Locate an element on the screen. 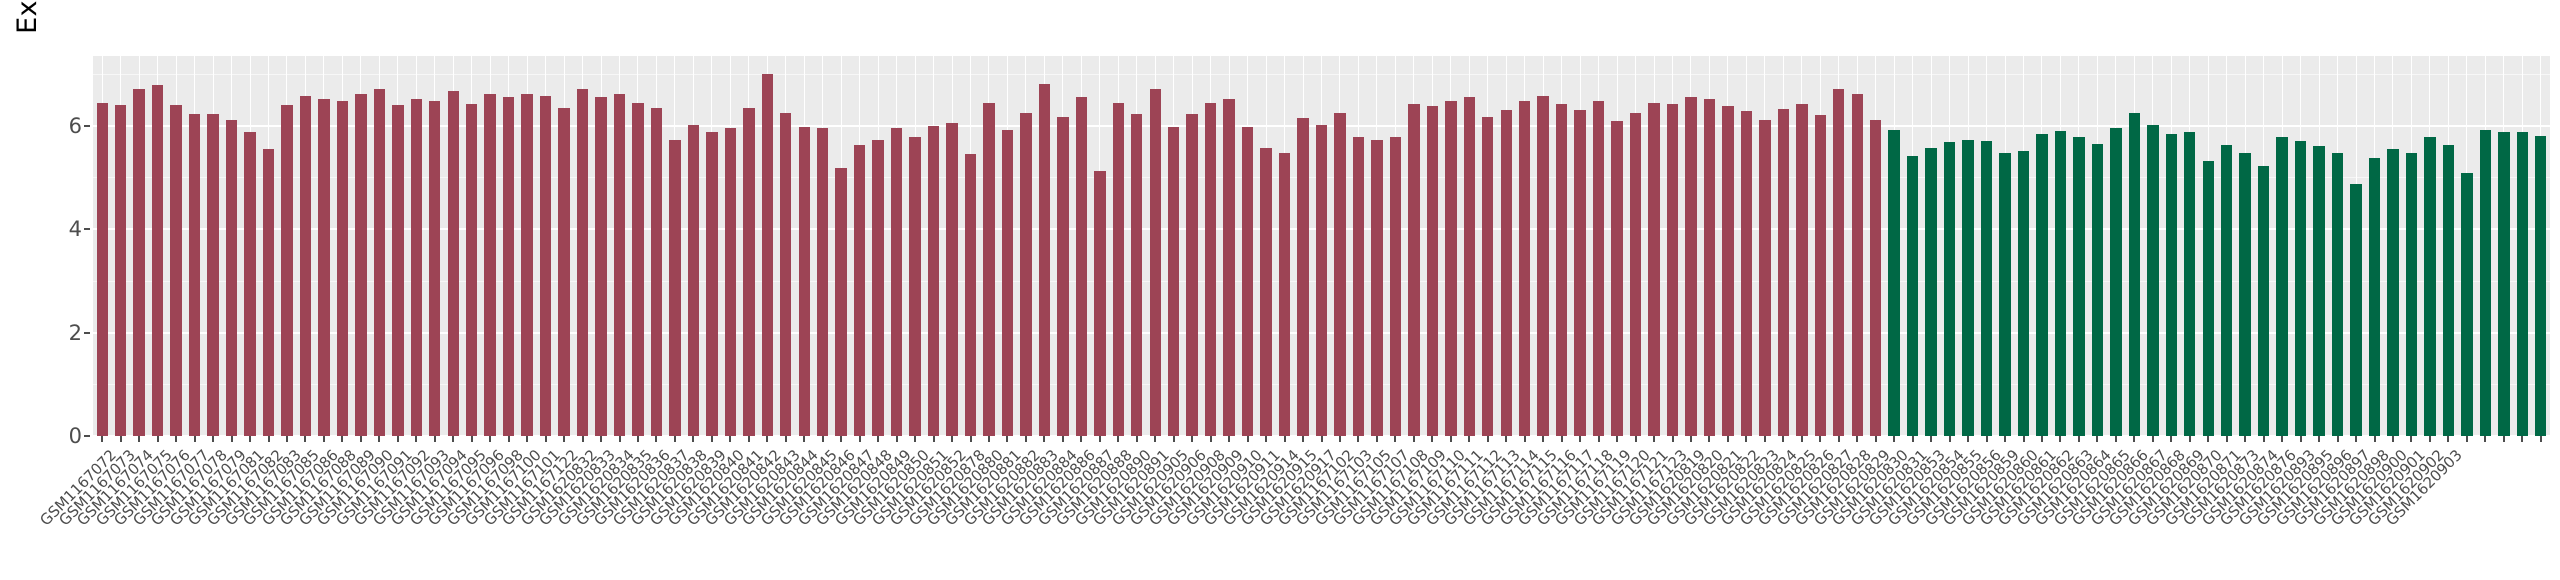 This screenshot has height=580, width=2560. y-axis-tick-label: 2 is located at coordinates (75, 332).